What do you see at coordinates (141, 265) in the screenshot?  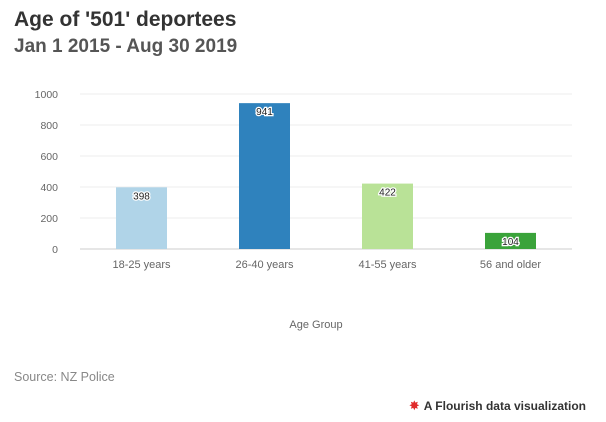 I see `x-tick-label: 18-25 years` at bounding box center [141, 265].